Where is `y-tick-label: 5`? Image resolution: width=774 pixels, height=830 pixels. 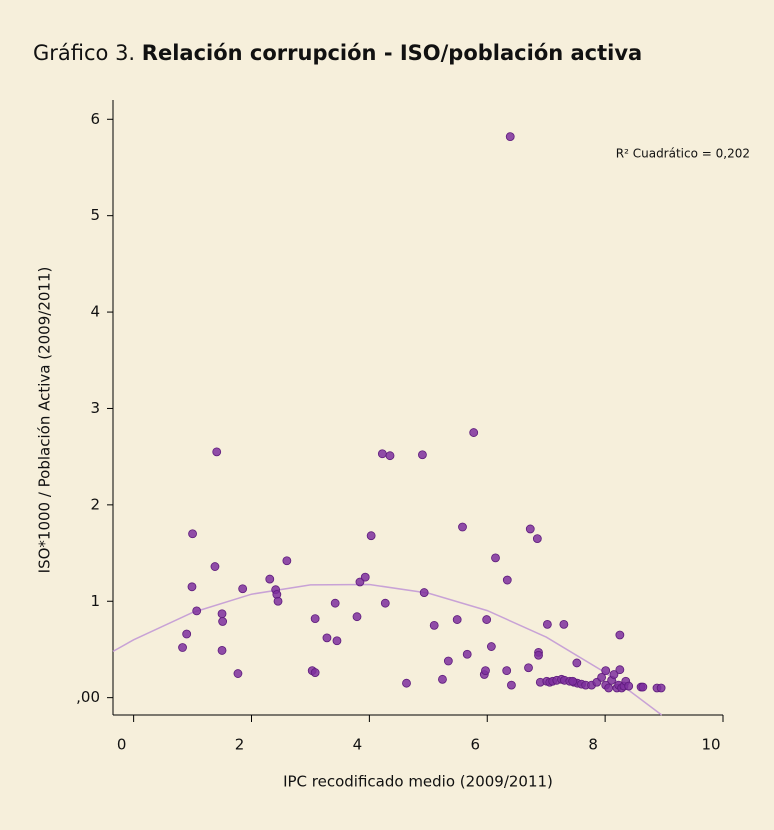 y-tick-label: 5 is located at coordinates (95, 215).